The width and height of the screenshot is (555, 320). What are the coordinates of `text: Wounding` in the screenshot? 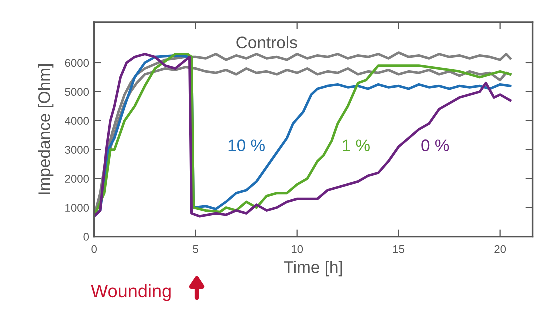 It's located at (131, 293).